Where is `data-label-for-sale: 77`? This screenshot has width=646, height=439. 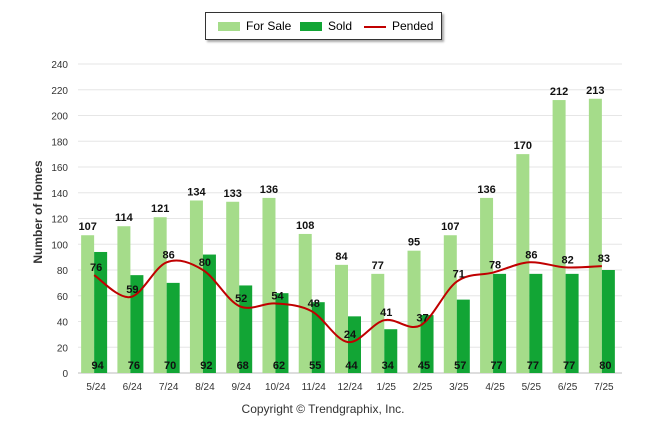
data-label-for-sale: 77 is located at coordinates (378, 266).